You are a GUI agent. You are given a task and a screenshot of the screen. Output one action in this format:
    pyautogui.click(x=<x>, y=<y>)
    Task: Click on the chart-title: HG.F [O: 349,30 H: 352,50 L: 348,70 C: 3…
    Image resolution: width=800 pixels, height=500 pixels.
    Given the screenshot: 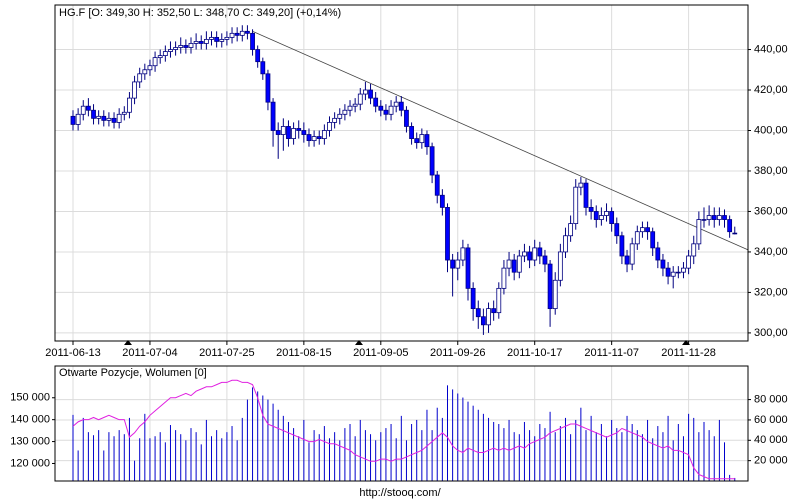 What is the action you would take?
    pyautogui.click(x=200, y=13)
    